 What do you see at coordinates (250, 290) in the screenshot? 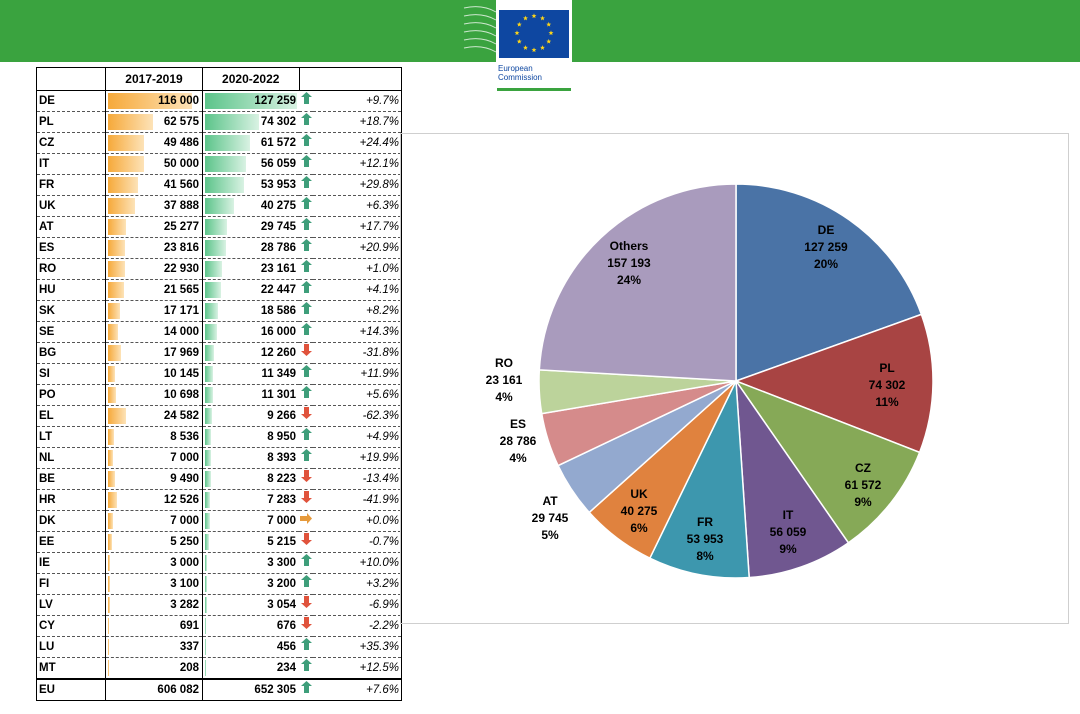
I see `cell-2020-2022: 22 447` at bounding box center [250, 290].